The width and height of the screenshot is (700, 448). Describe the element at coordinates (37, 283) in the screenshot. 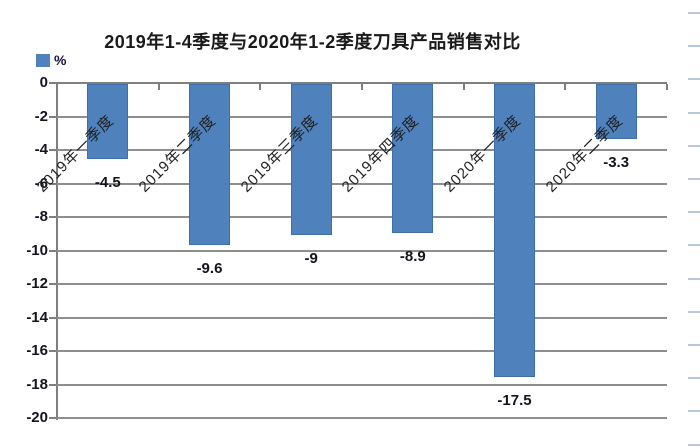

I see `y-axis-label: -12` at that location.